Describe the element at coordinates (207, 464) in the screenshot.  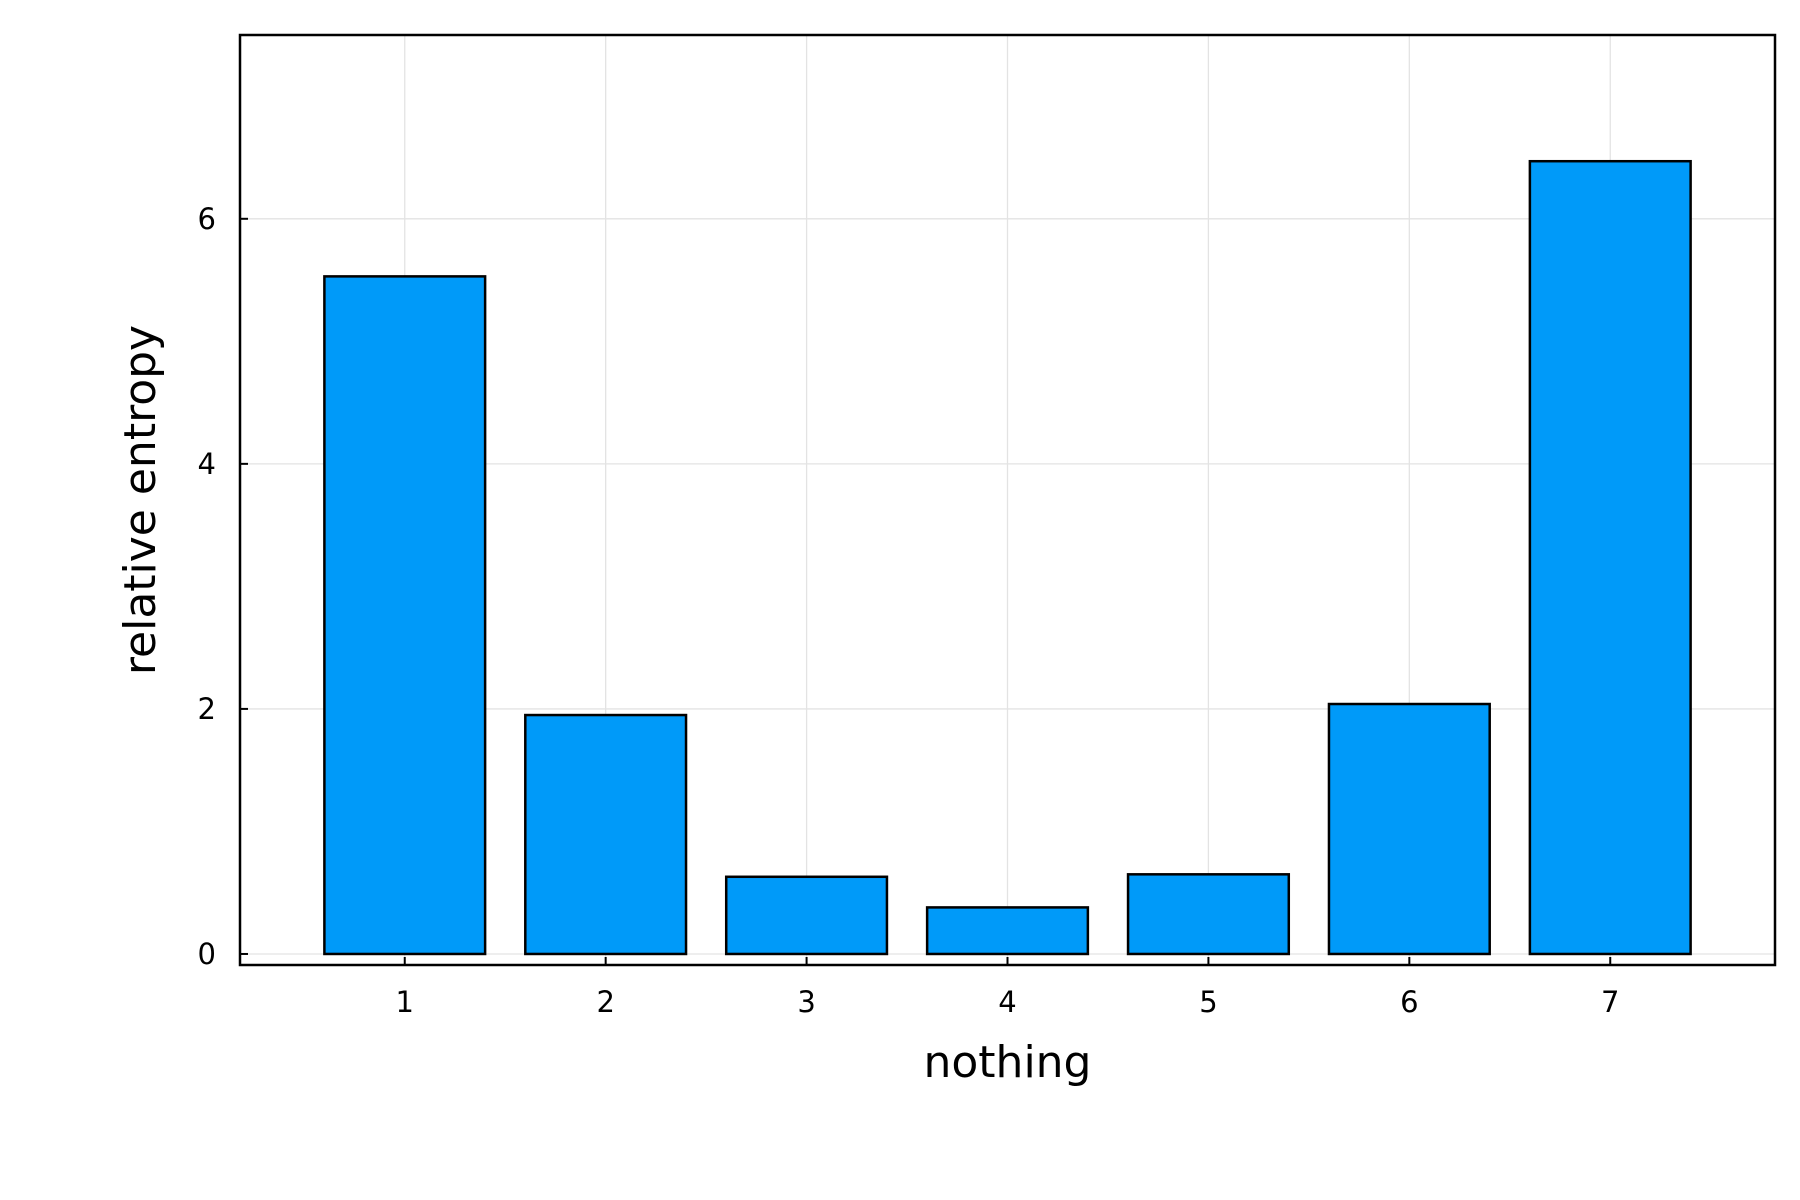
I see `y-tick-label: 4` at that location.